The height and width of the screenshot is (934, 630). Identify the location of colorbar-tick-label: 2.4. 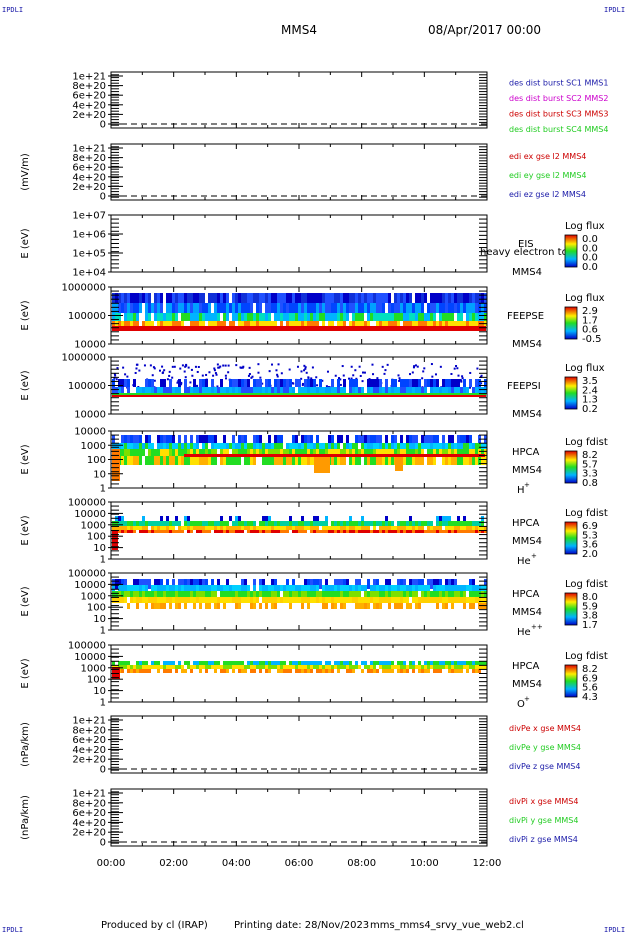
(590, 390).